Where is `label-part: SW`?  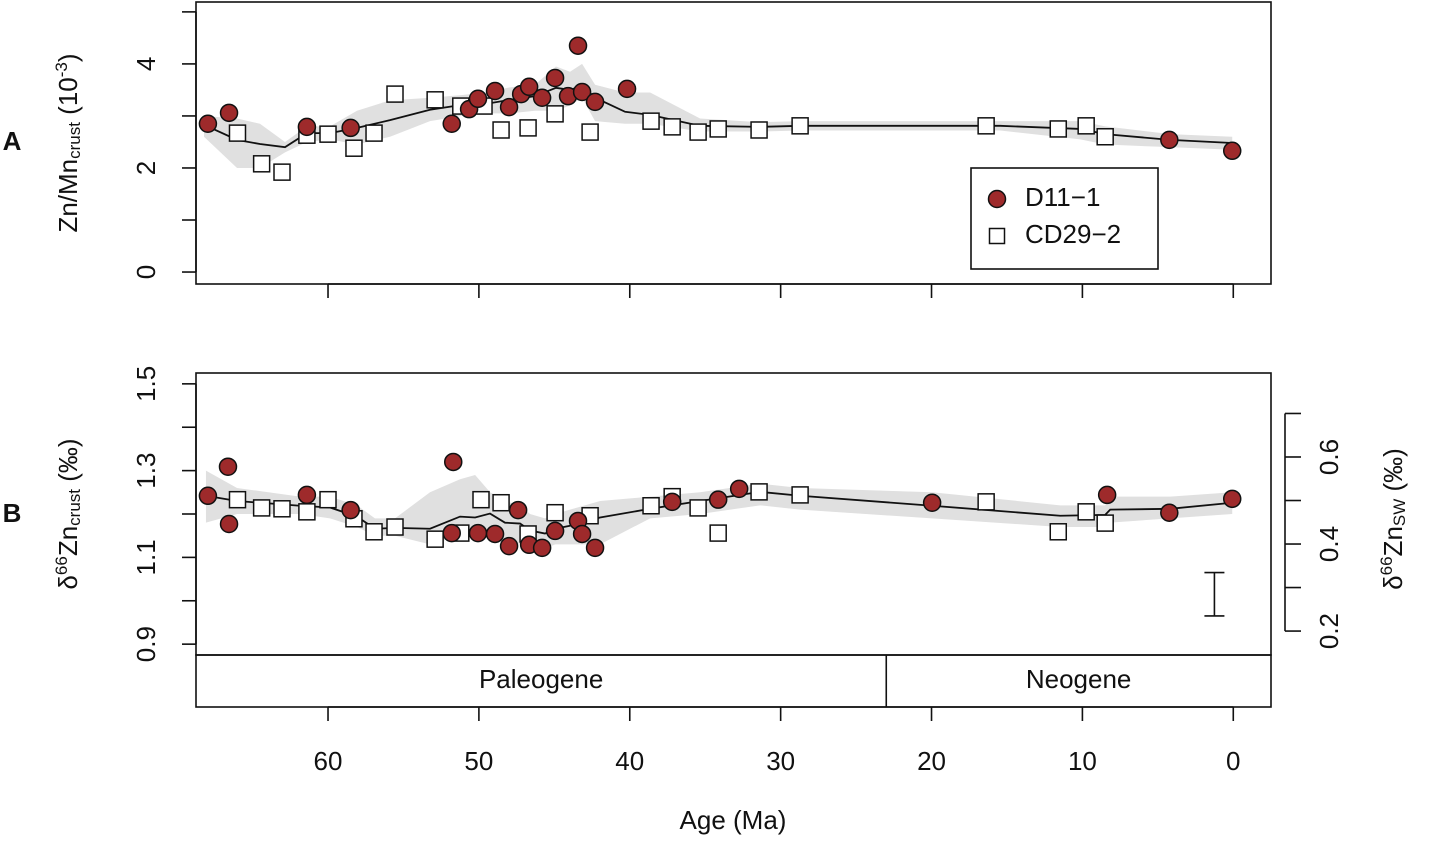 label-part: SW is located at coordinates (1399, 512).